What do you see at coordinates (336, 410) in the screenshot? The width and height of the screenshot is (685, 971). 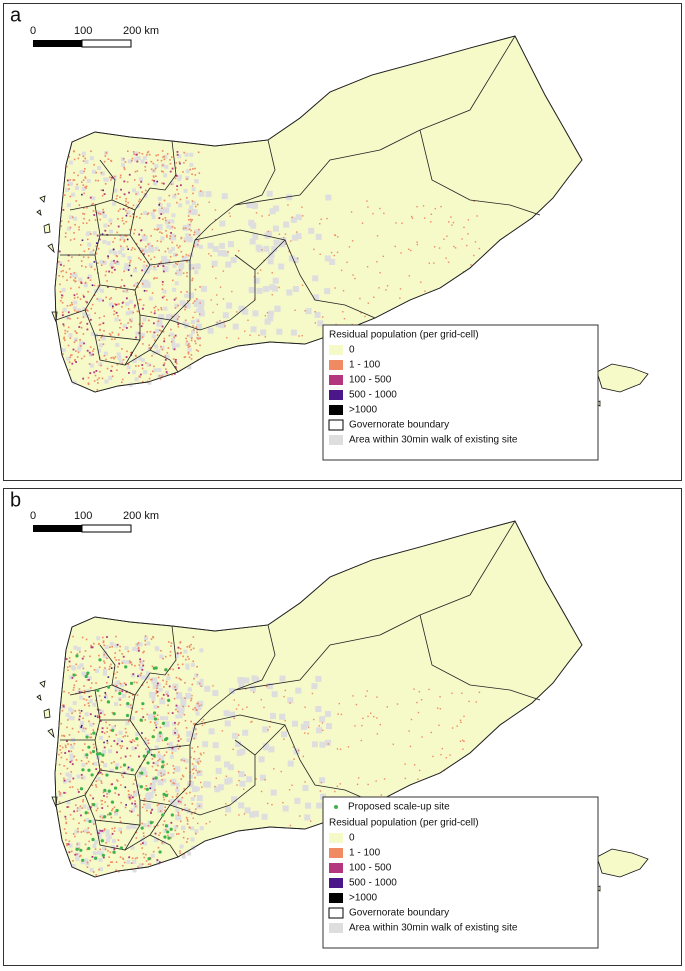 I see `legend-swatch` at bounding box center [336, 410].